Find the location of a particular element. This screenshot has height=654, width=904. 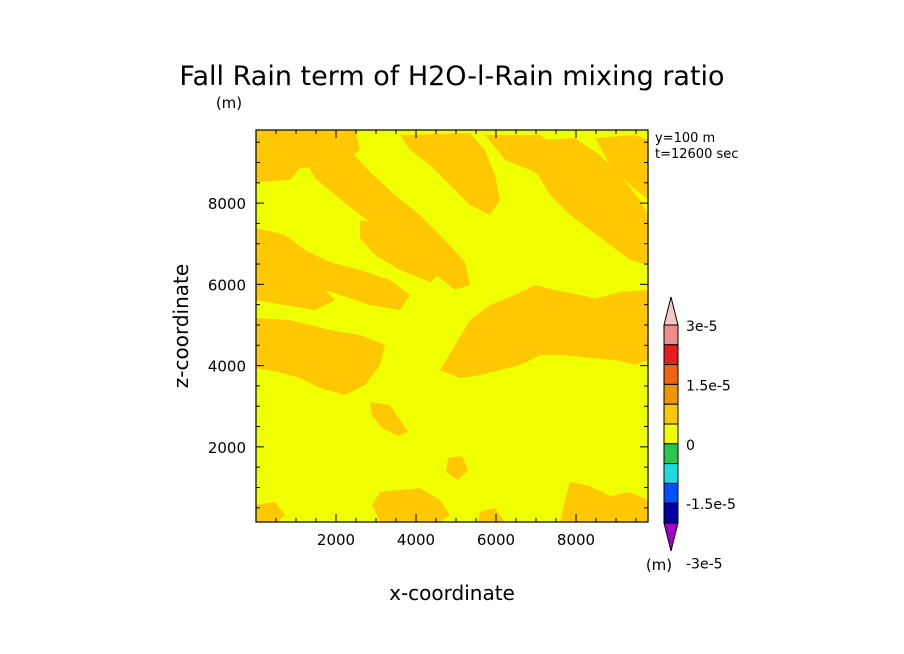

colorbar-label: -1.5e-5 is located at coordinates (711, 505).